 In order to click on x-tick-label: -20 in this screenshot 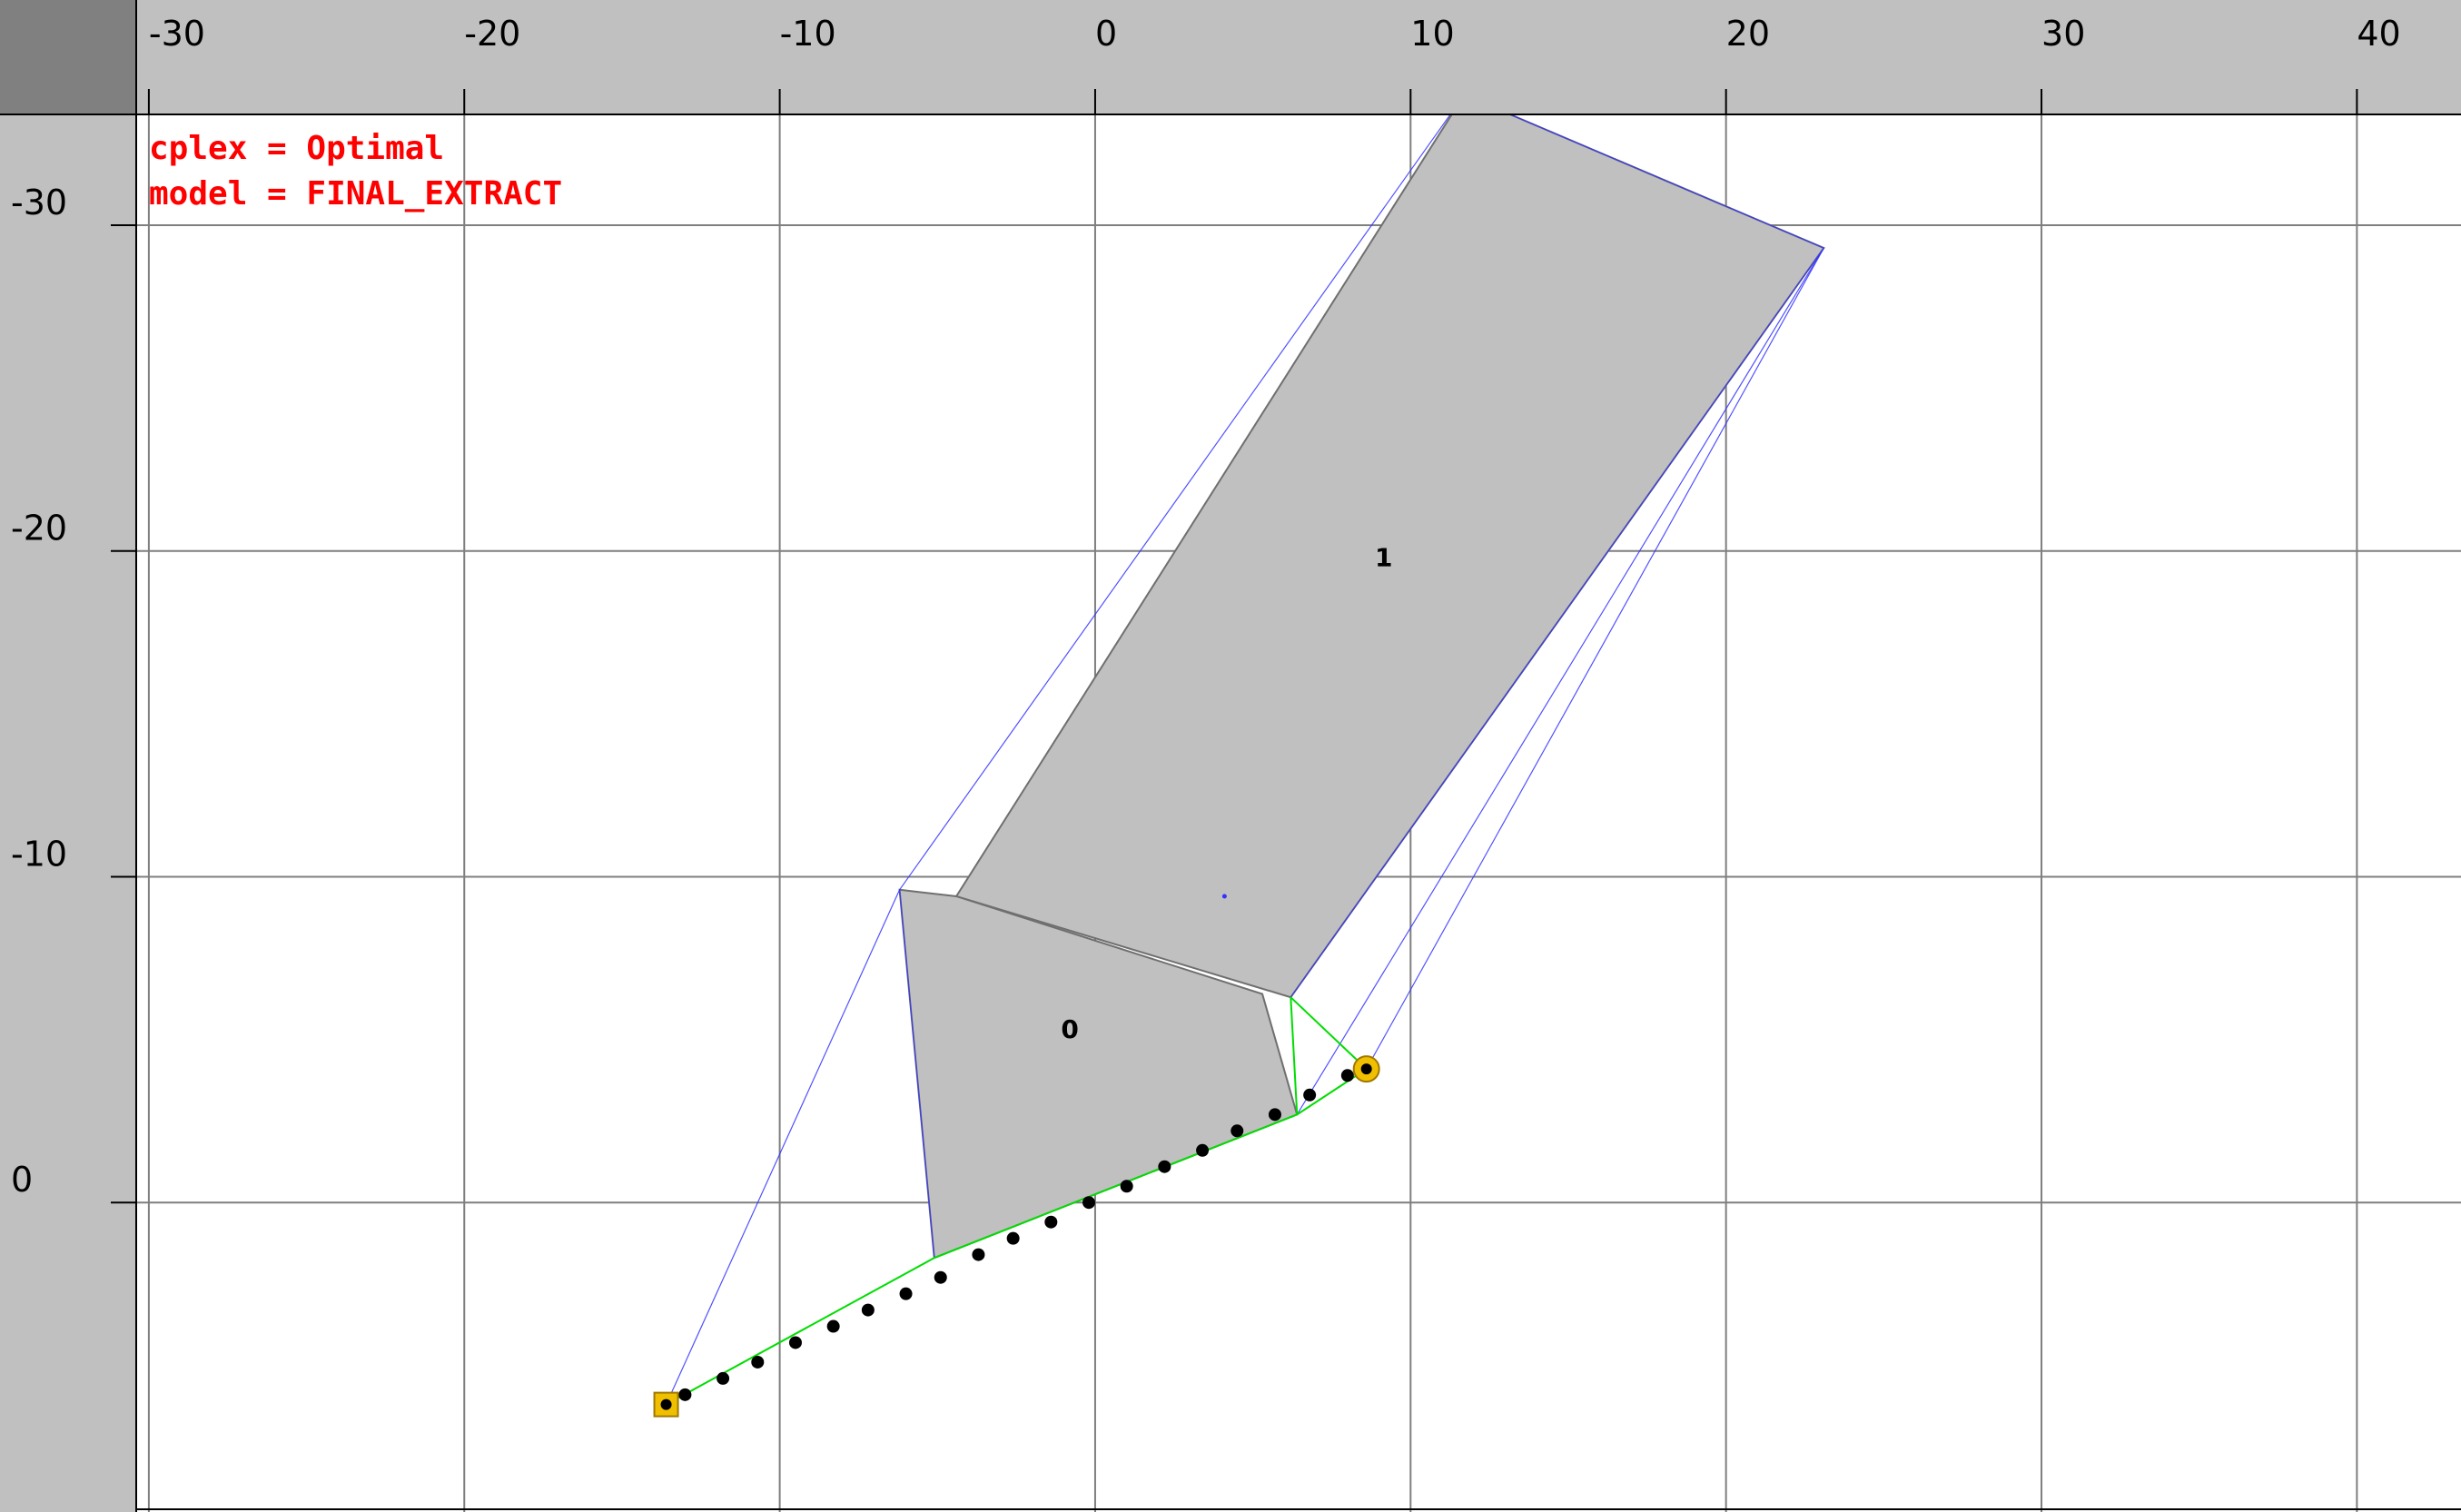, I will do `click(492, 34)`.